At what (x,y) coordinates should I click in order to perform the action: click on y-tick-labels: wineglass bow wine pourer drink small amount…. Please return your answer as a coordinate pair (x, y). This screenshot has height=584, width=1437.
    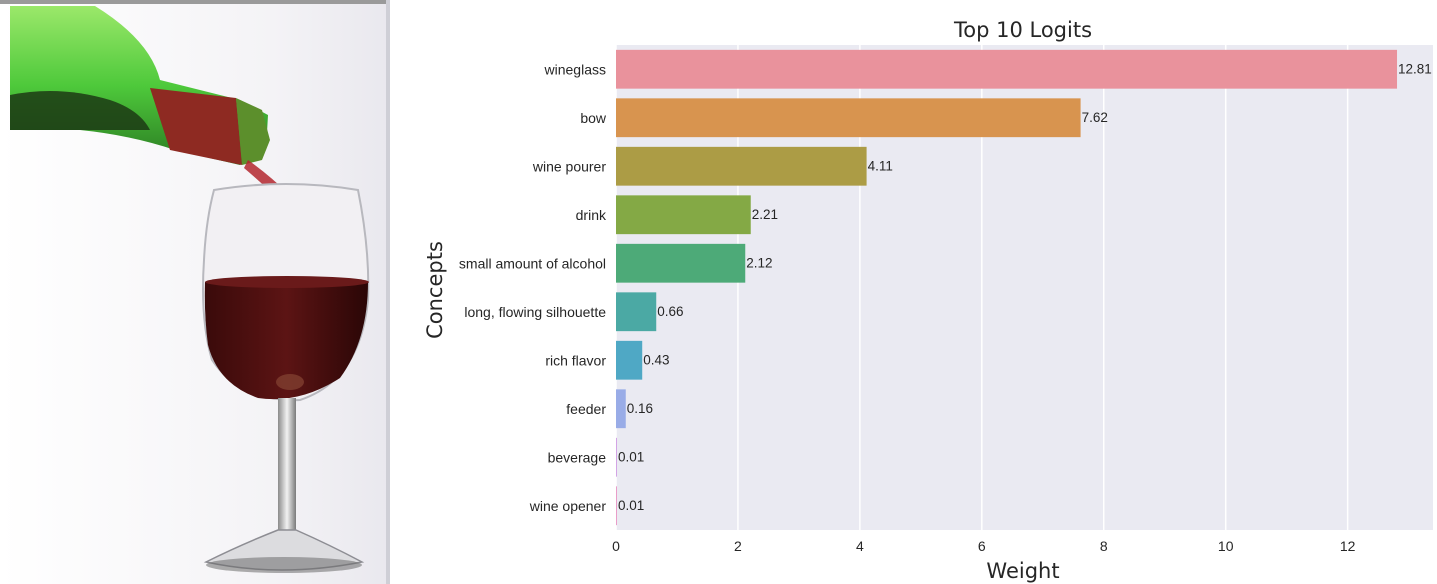
    Looking at the image, I should click on (533, 287).